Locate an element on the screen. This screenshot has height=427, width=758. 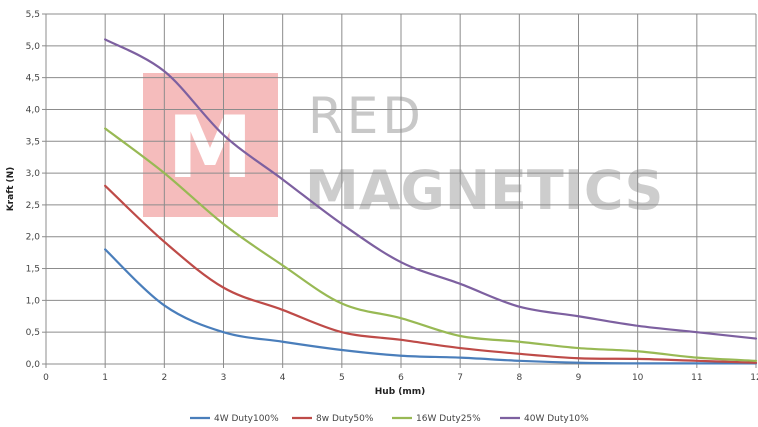
y-tick-label: 5,0 is located at coordinates (33, 47).